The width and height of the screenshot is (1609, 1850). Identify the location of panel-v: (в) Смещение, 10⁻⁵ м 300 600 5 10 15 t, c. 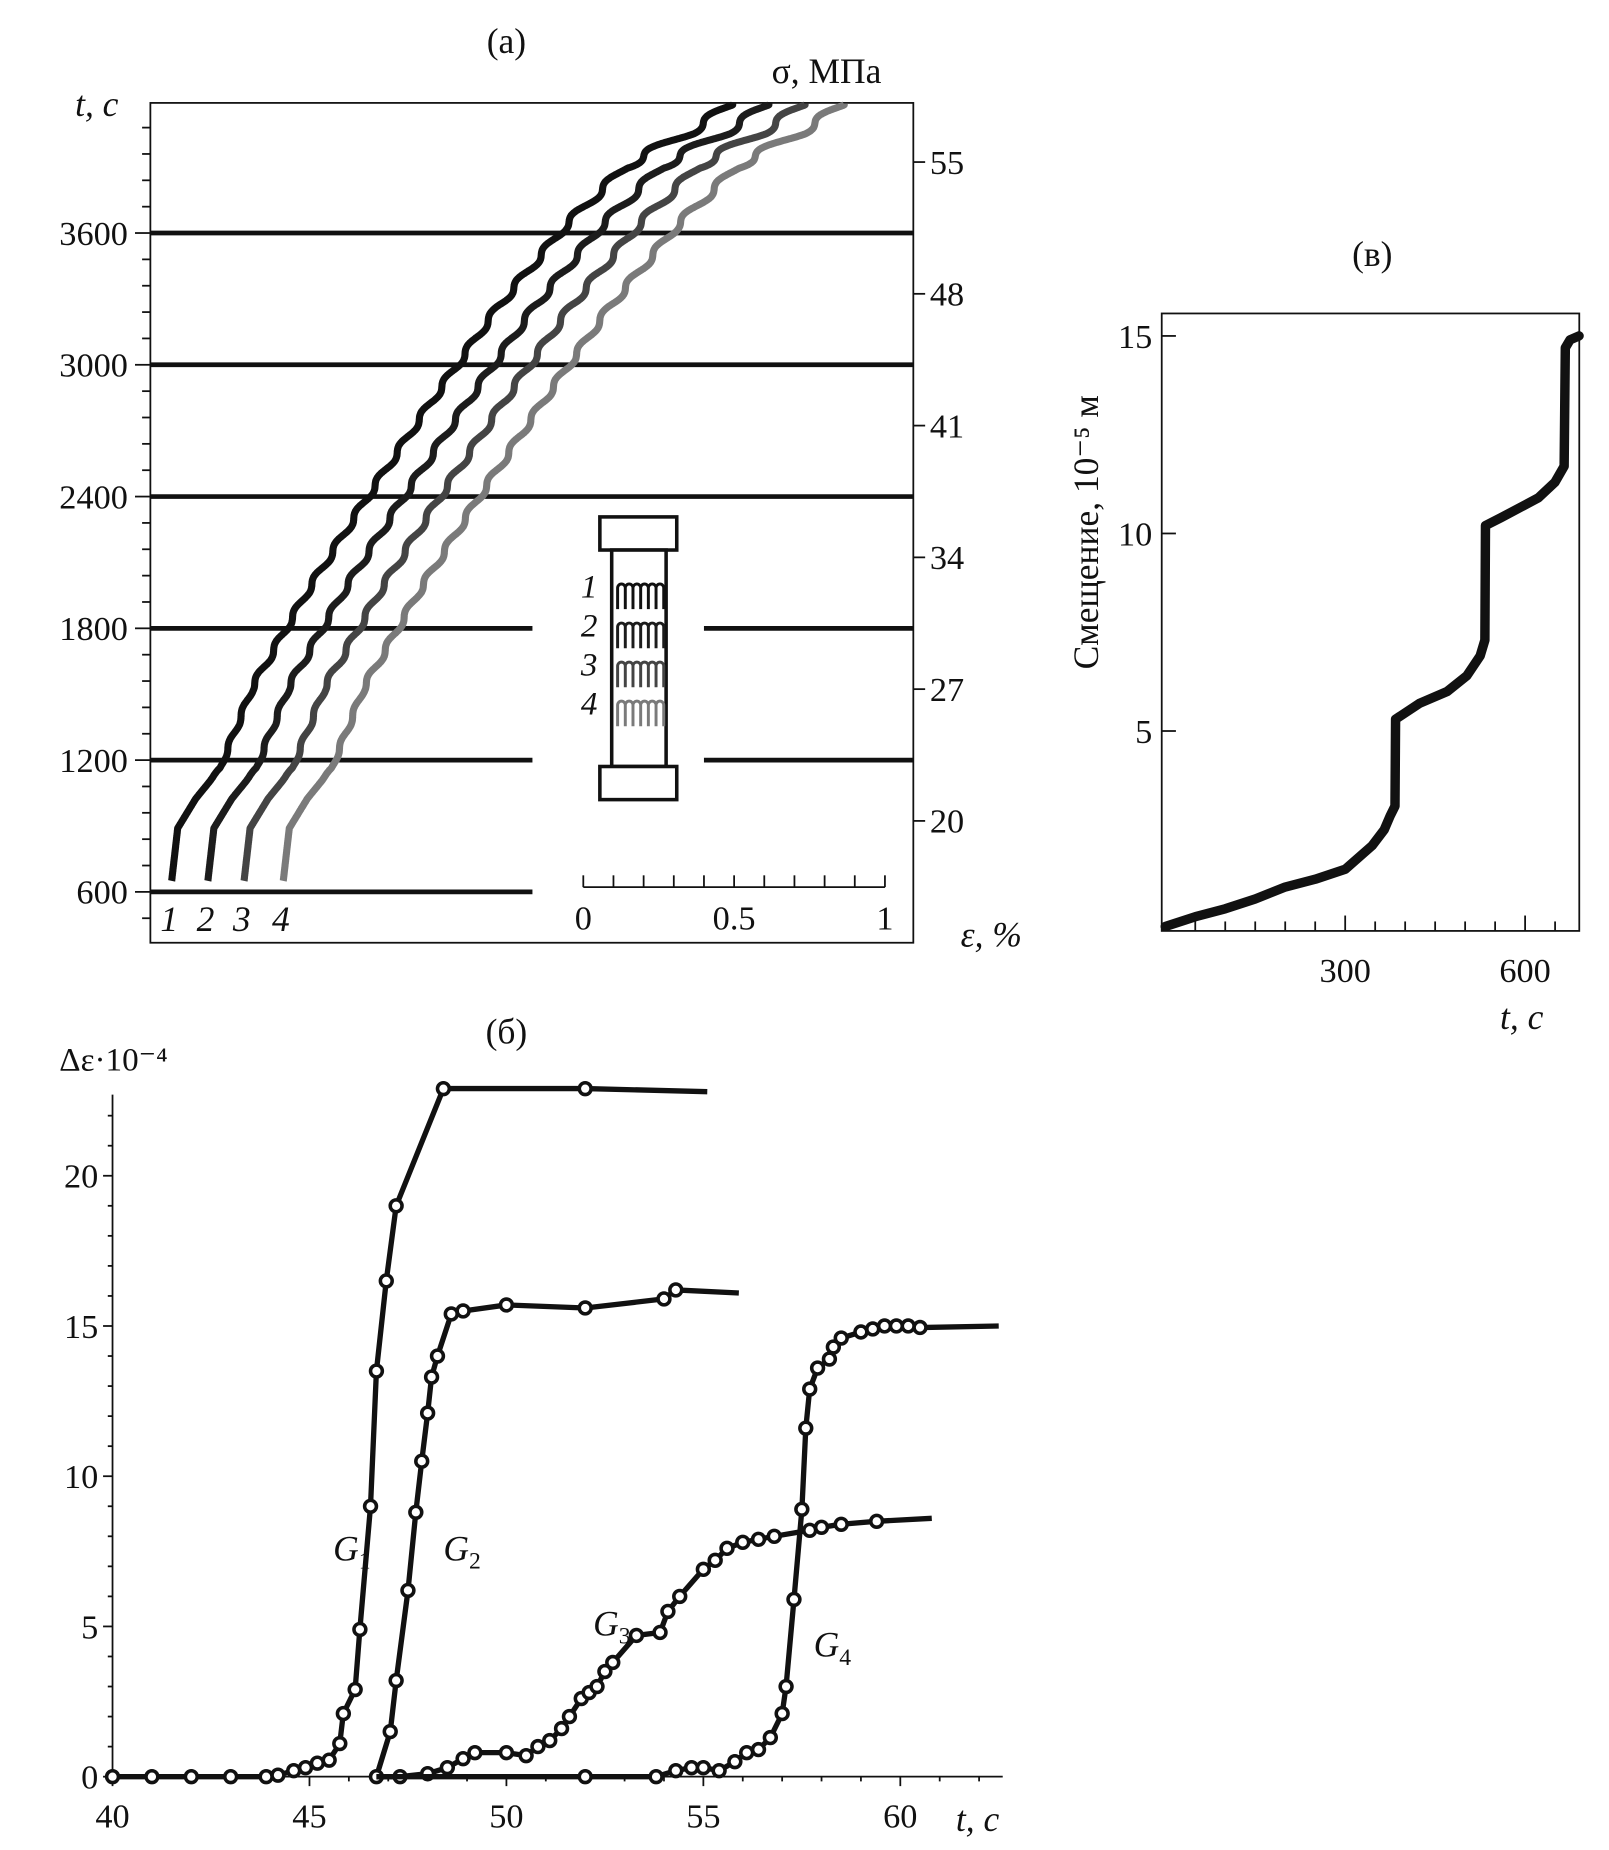
(1325, 635).